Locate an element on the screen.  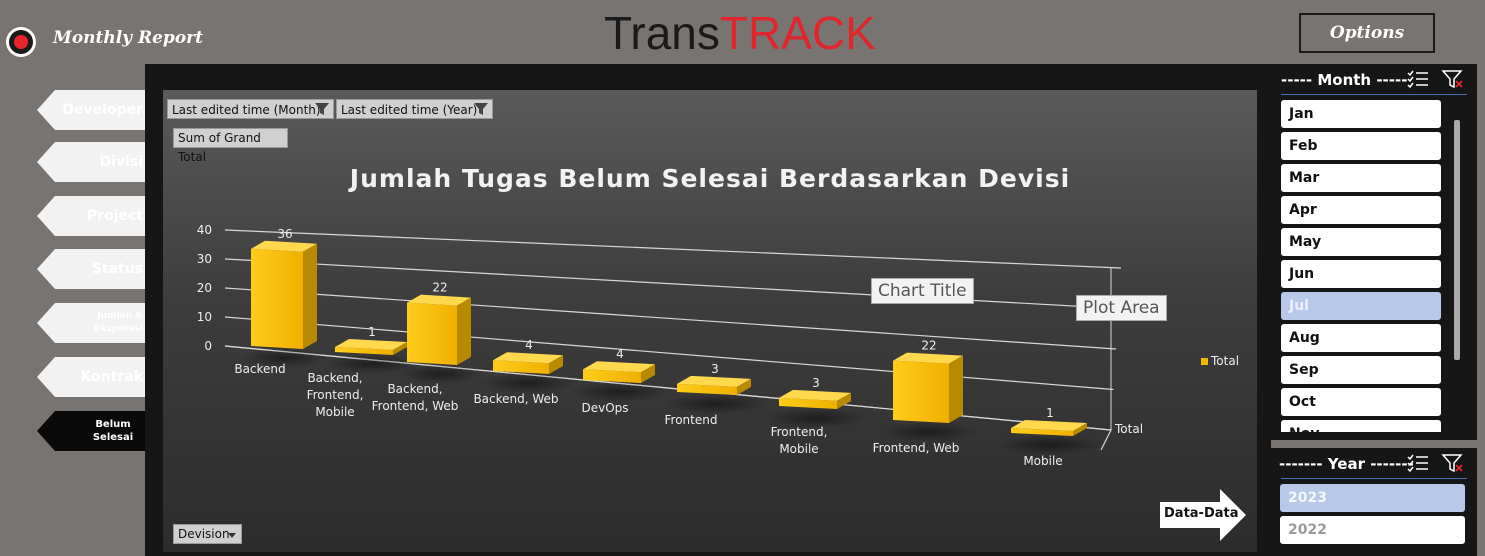
month-item-jun: Jun is located at coordinates (1361, 274).